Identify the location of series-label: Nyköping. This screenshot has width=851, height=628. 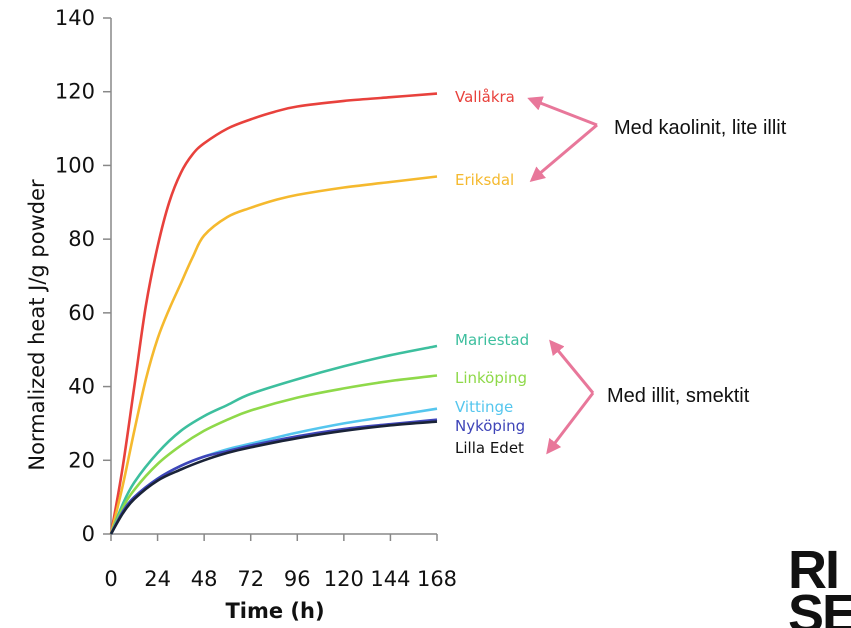
(490, 426).